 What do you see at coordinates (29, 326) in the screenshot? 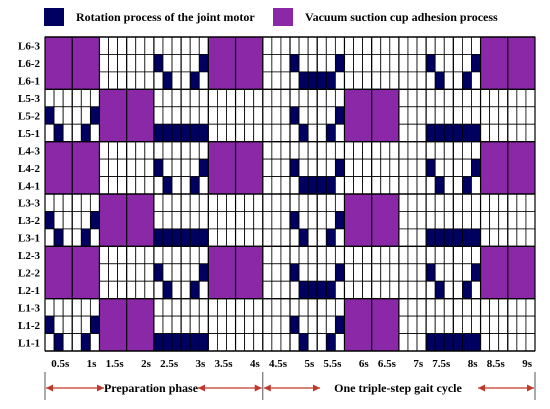
I see `row-label: L1-2` at bounding box center [29, 326].